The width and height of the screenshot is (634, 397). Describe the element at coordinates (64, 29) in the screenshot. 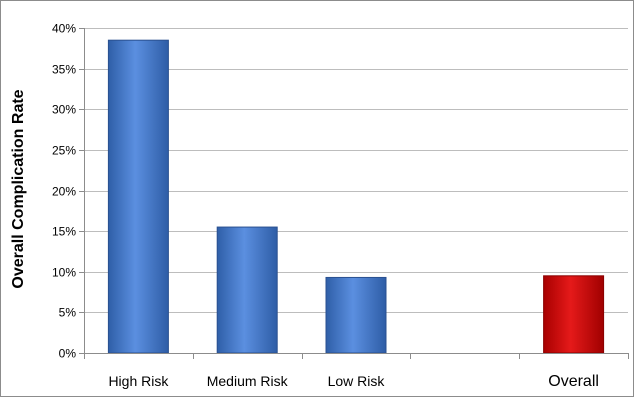

I see `y-tick-label: 40%` at that location.